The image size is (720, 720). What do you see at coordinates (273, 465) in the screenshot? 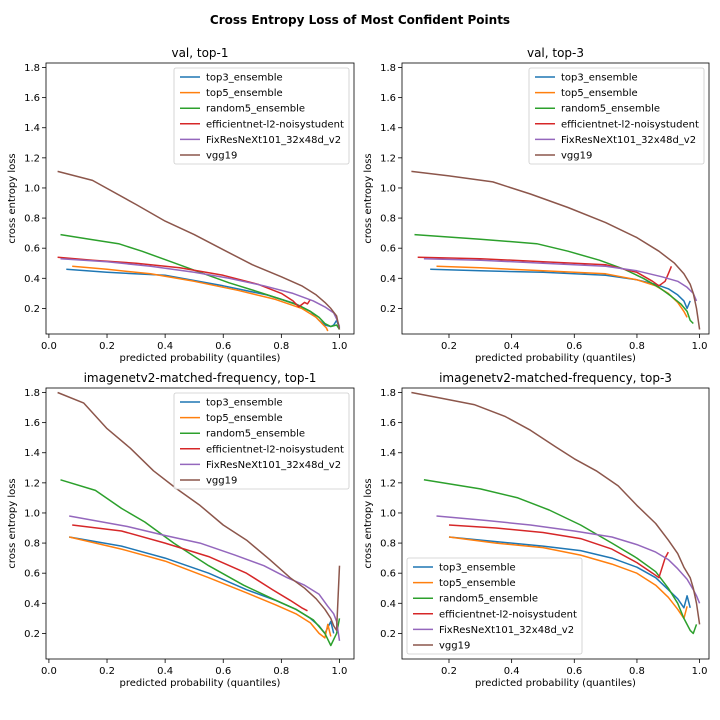
I see `legend-entry: FixResNeXt101_32x48d_v2` at bounding box center [273, 465].